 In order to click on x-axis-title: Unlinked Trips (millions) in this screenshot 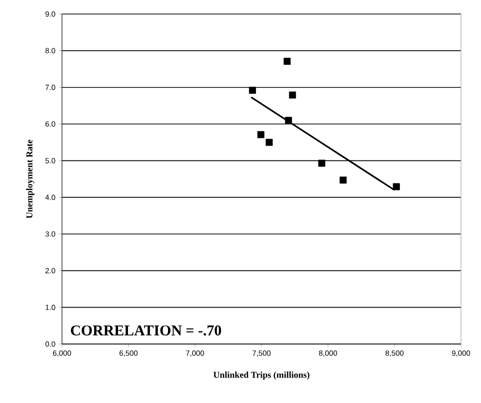, I will do `click(261, 376)`.